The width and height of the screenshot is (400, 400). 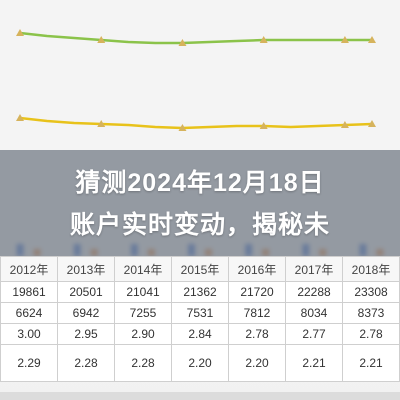 I want to click on banner-title-line-1: 猜测2024年12月18日, so click(x=200, y=183).